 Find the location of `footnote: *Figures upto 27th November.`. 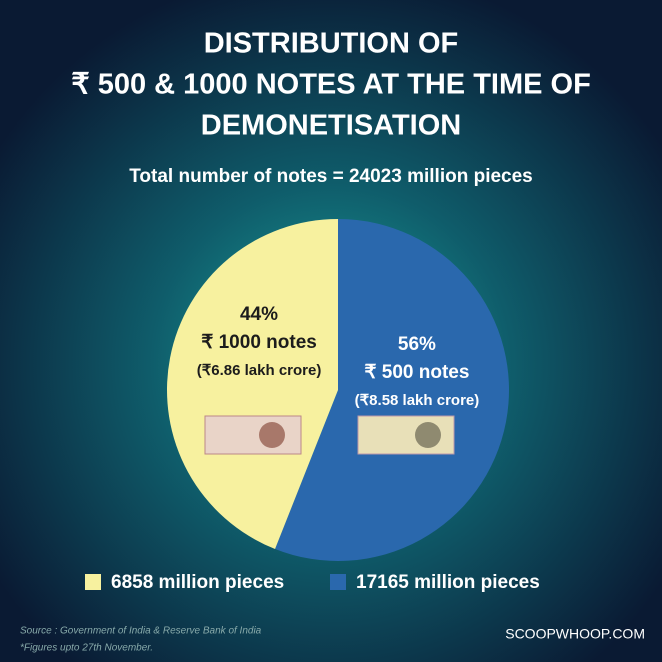

footnote: *Figures upto 27th November. is located at coordinates (86, 648).